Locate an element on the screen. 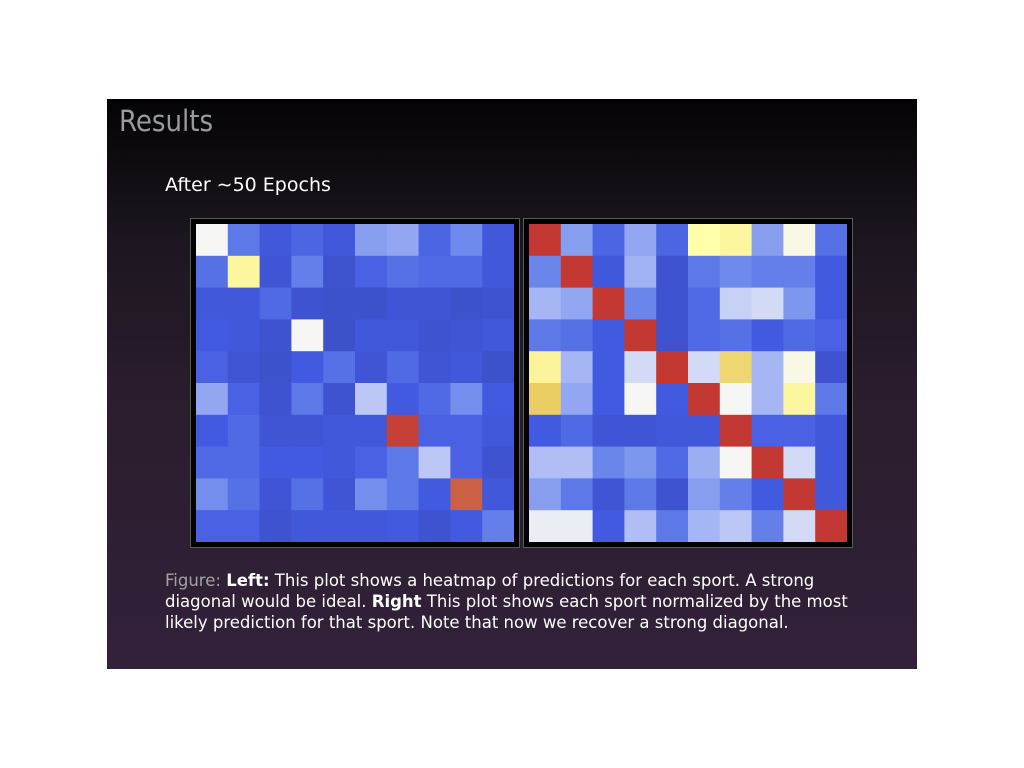 The image size is (1024, 768). left-heatmap-cell-r9-c6 is located at coordinates (403, 526).